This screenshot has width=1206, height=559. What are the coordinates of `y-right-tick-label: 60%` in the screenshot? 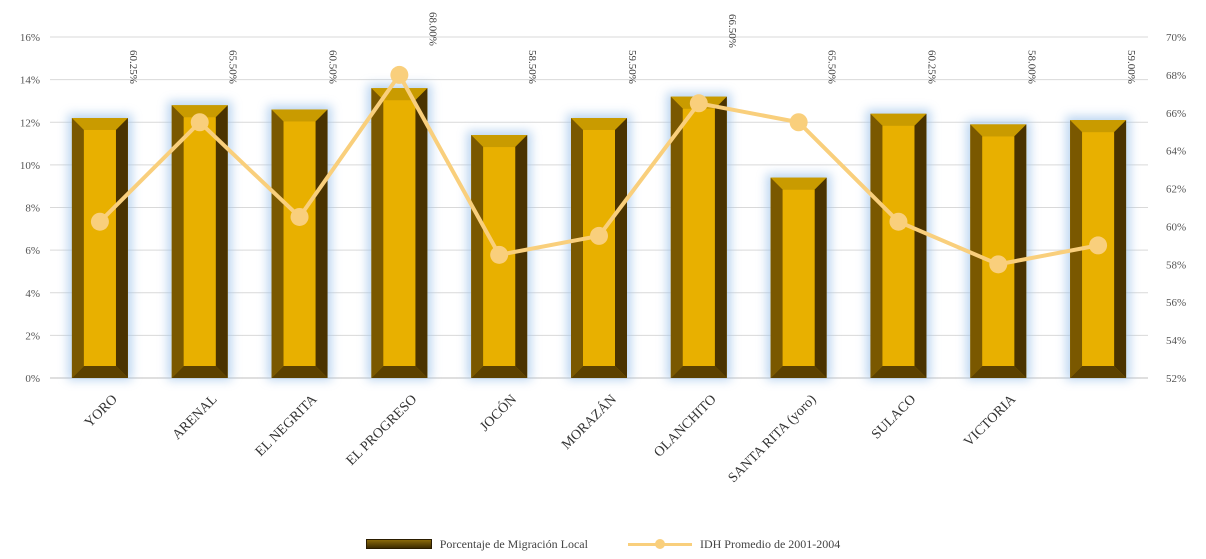 It's located at (1176, 227).